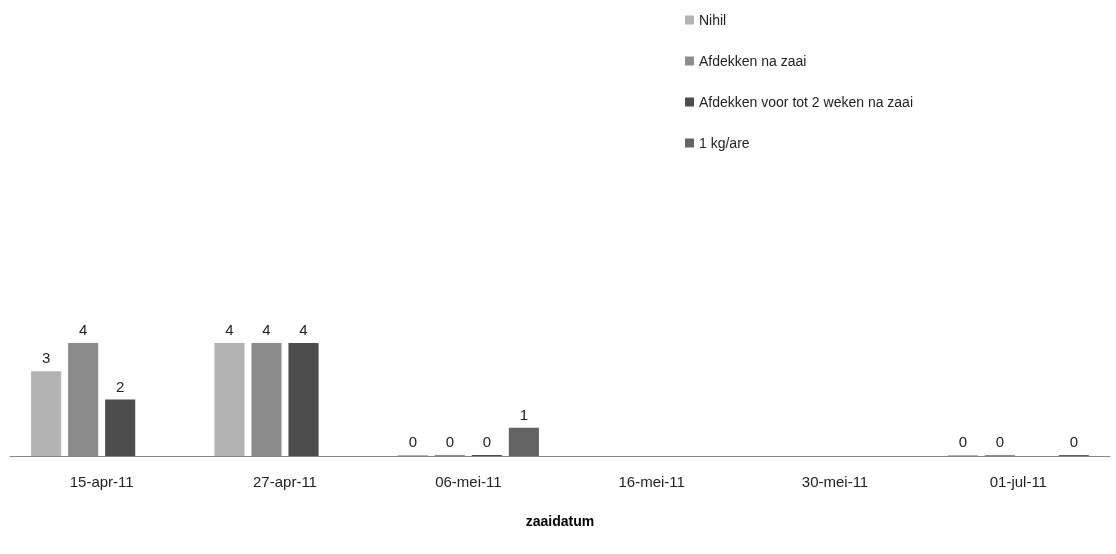 Image resolution: width=1116 pixels, height=554 pixels. Describe the element at coordinates (285, 481) in the screenshot. I see `x-tick-label: 27-apr-11` at that location.